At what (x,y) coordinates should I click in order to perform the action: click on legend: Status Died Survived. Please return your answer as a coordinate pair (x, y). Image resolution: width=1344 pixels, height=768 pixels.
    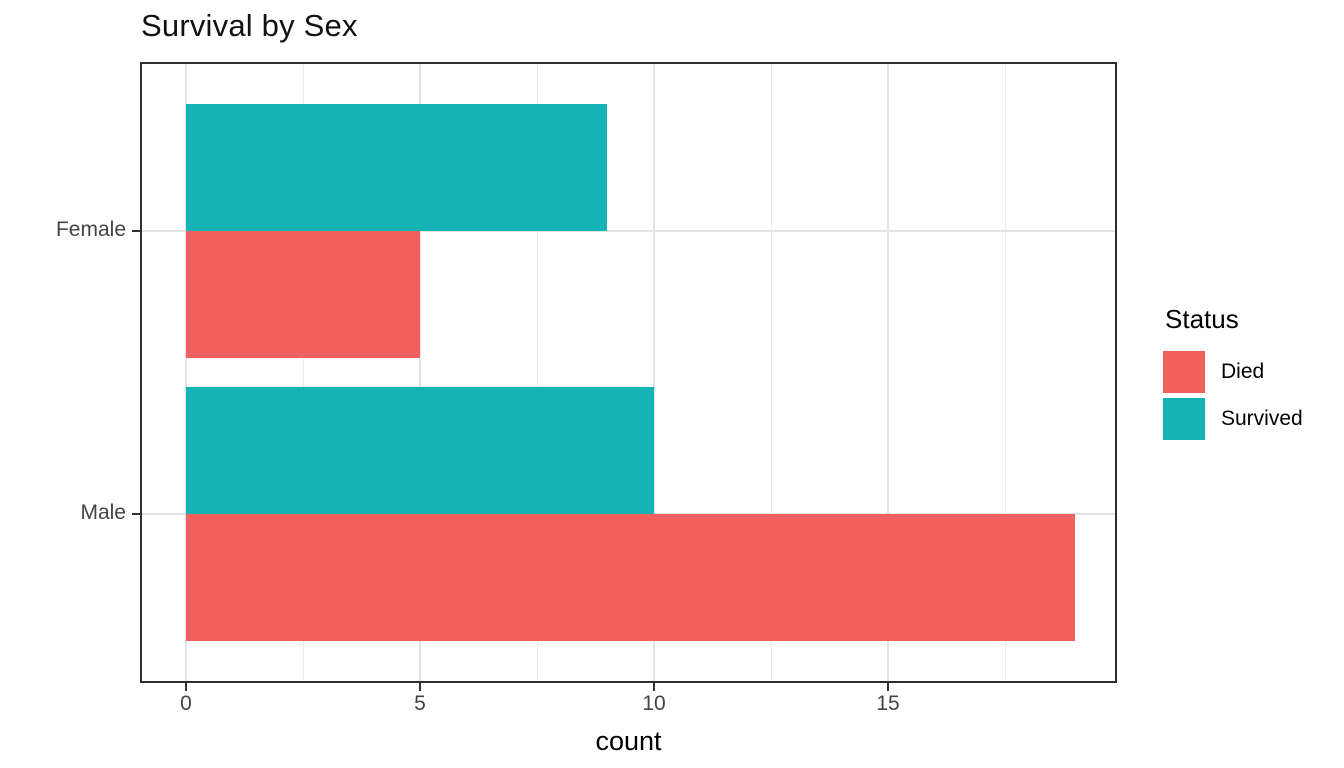
    Looking at the image, I should click on (1252, 374).